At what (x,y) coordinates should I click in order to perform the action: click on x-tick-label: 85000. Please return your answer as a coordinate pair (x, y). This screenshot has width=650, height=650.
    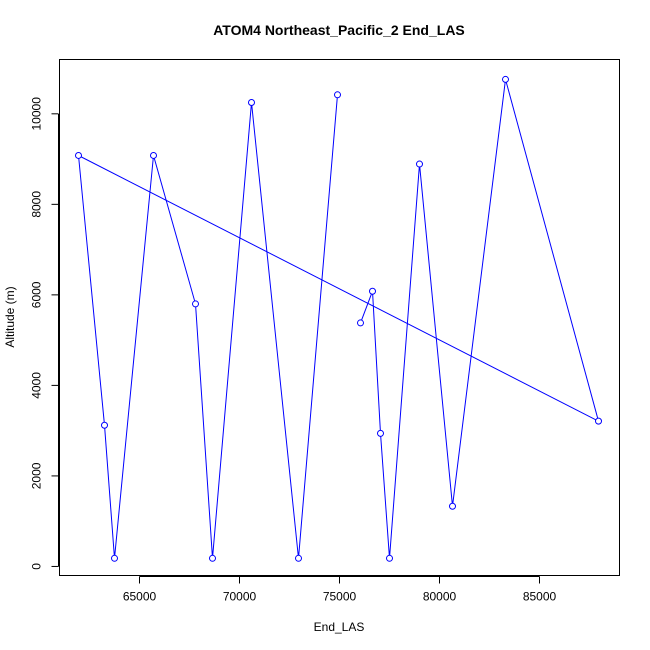
    Looking at the image, I should click on (540, 597).